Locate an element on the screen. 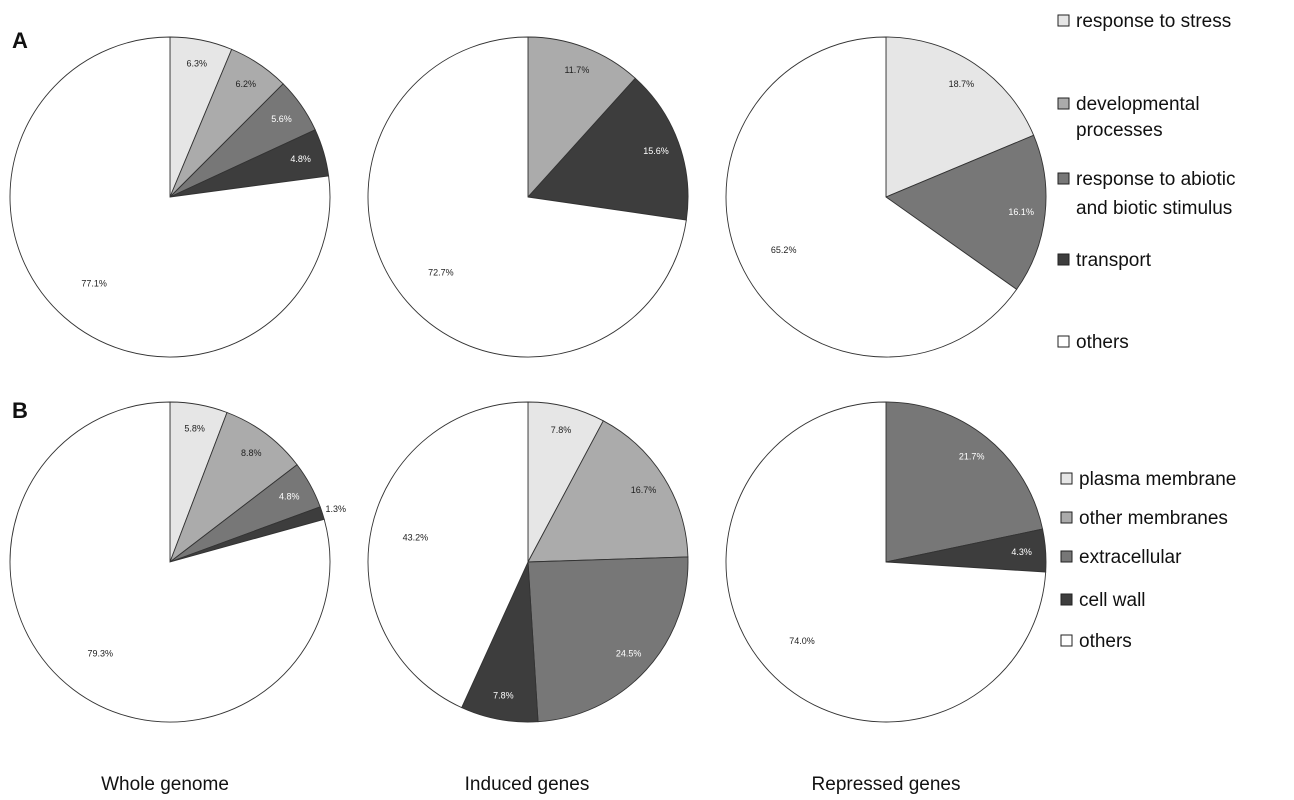  legend-label: response to abiotic is located at coordinates (1156, 179).